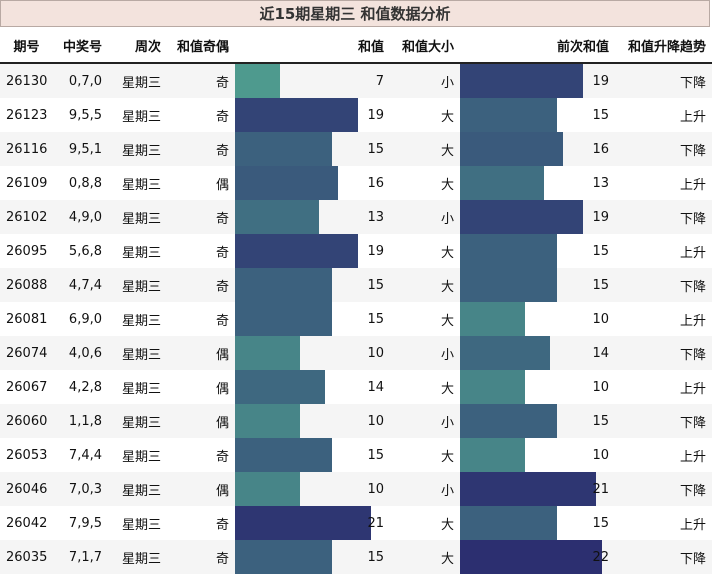  Describe the element at coordinates (379, 81) in the screenshot. I see `sum-value: 7` at that location.